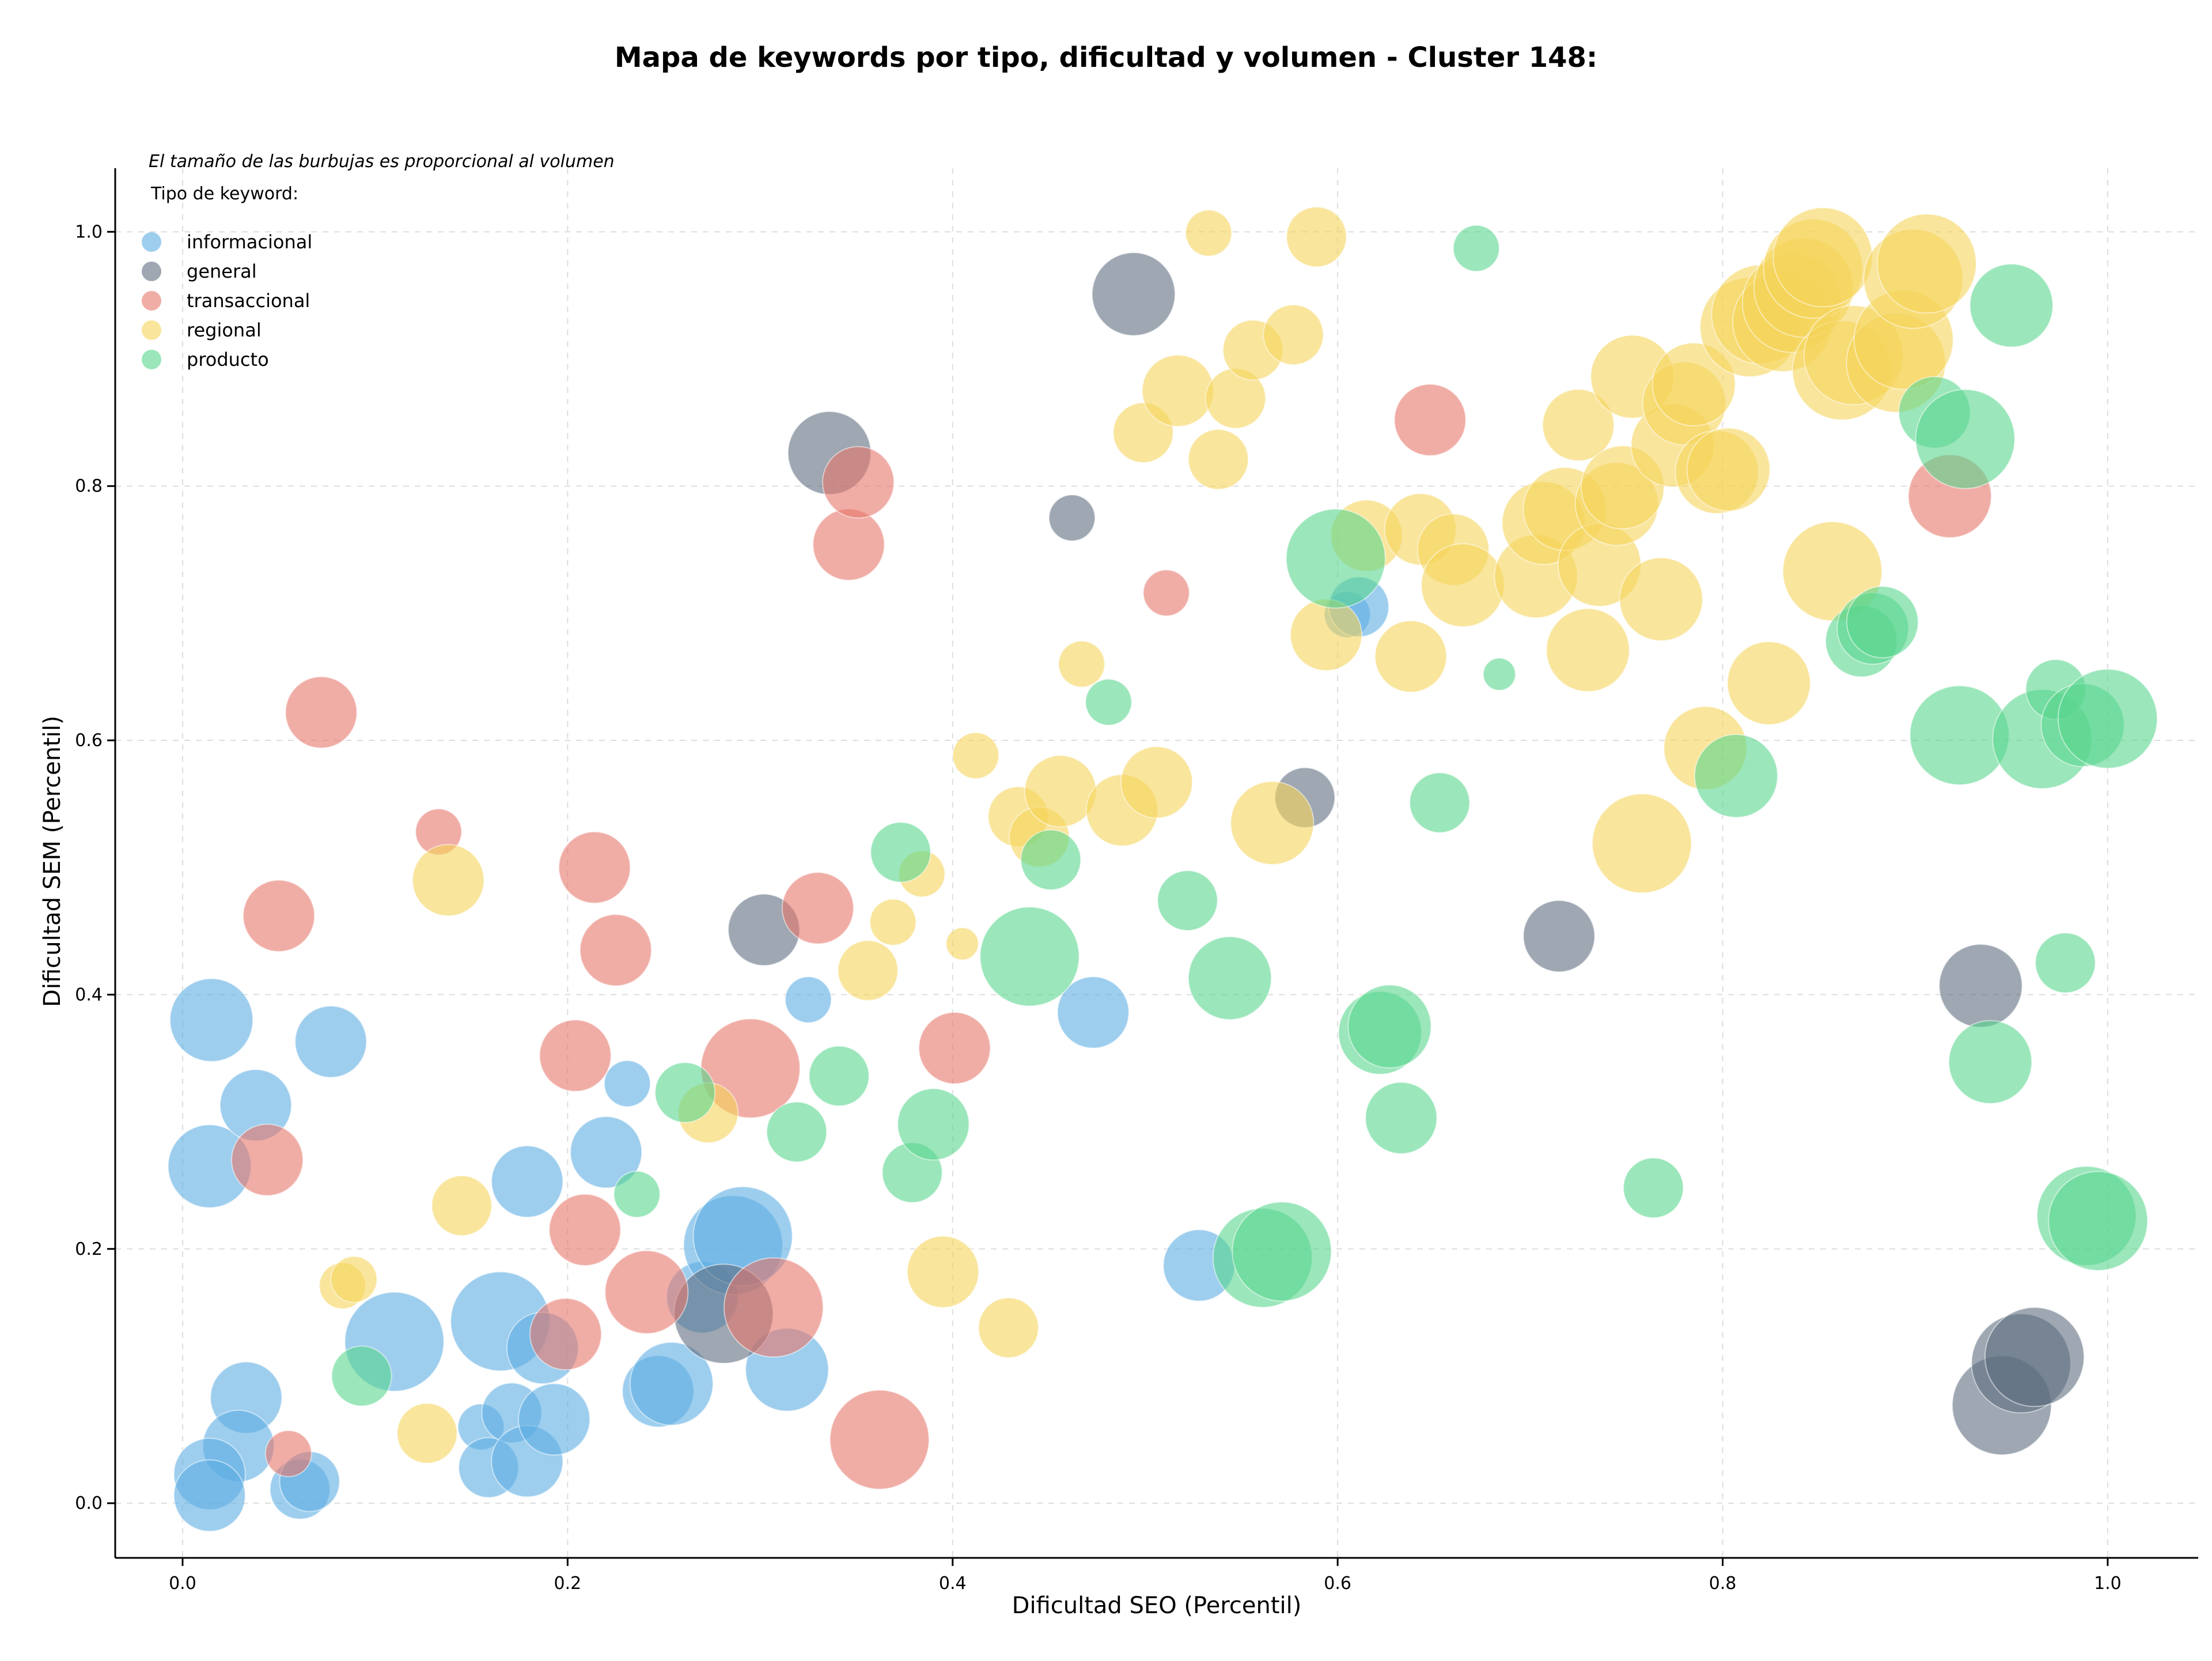 This screenshot has width=2212, height=1661. What do you see at coordinates (151, 330) in the screenshot?
I see `legend-marker-regional` at bounding box center [151, 330].